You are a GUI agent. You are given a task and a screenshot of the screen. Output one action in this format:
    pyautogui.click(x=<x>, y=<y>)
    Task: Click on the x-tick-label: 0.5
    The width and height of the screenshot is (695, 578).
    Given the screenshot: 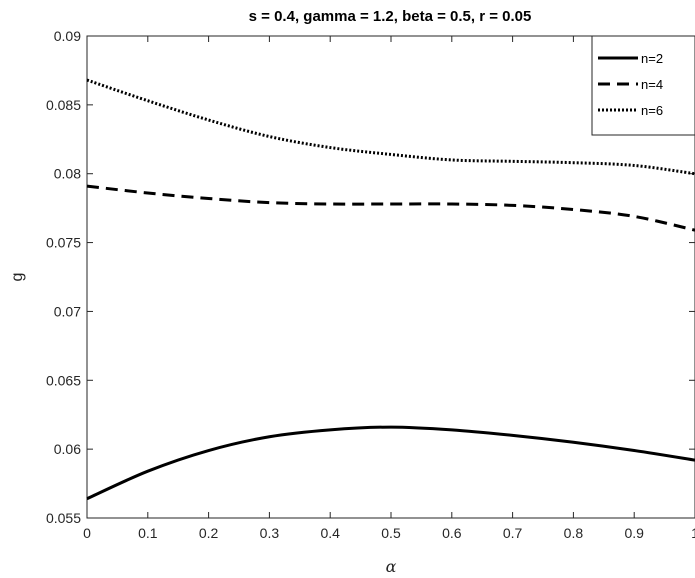 What is the action you would take?
    pyautogui.click(x=391, y=533)
    